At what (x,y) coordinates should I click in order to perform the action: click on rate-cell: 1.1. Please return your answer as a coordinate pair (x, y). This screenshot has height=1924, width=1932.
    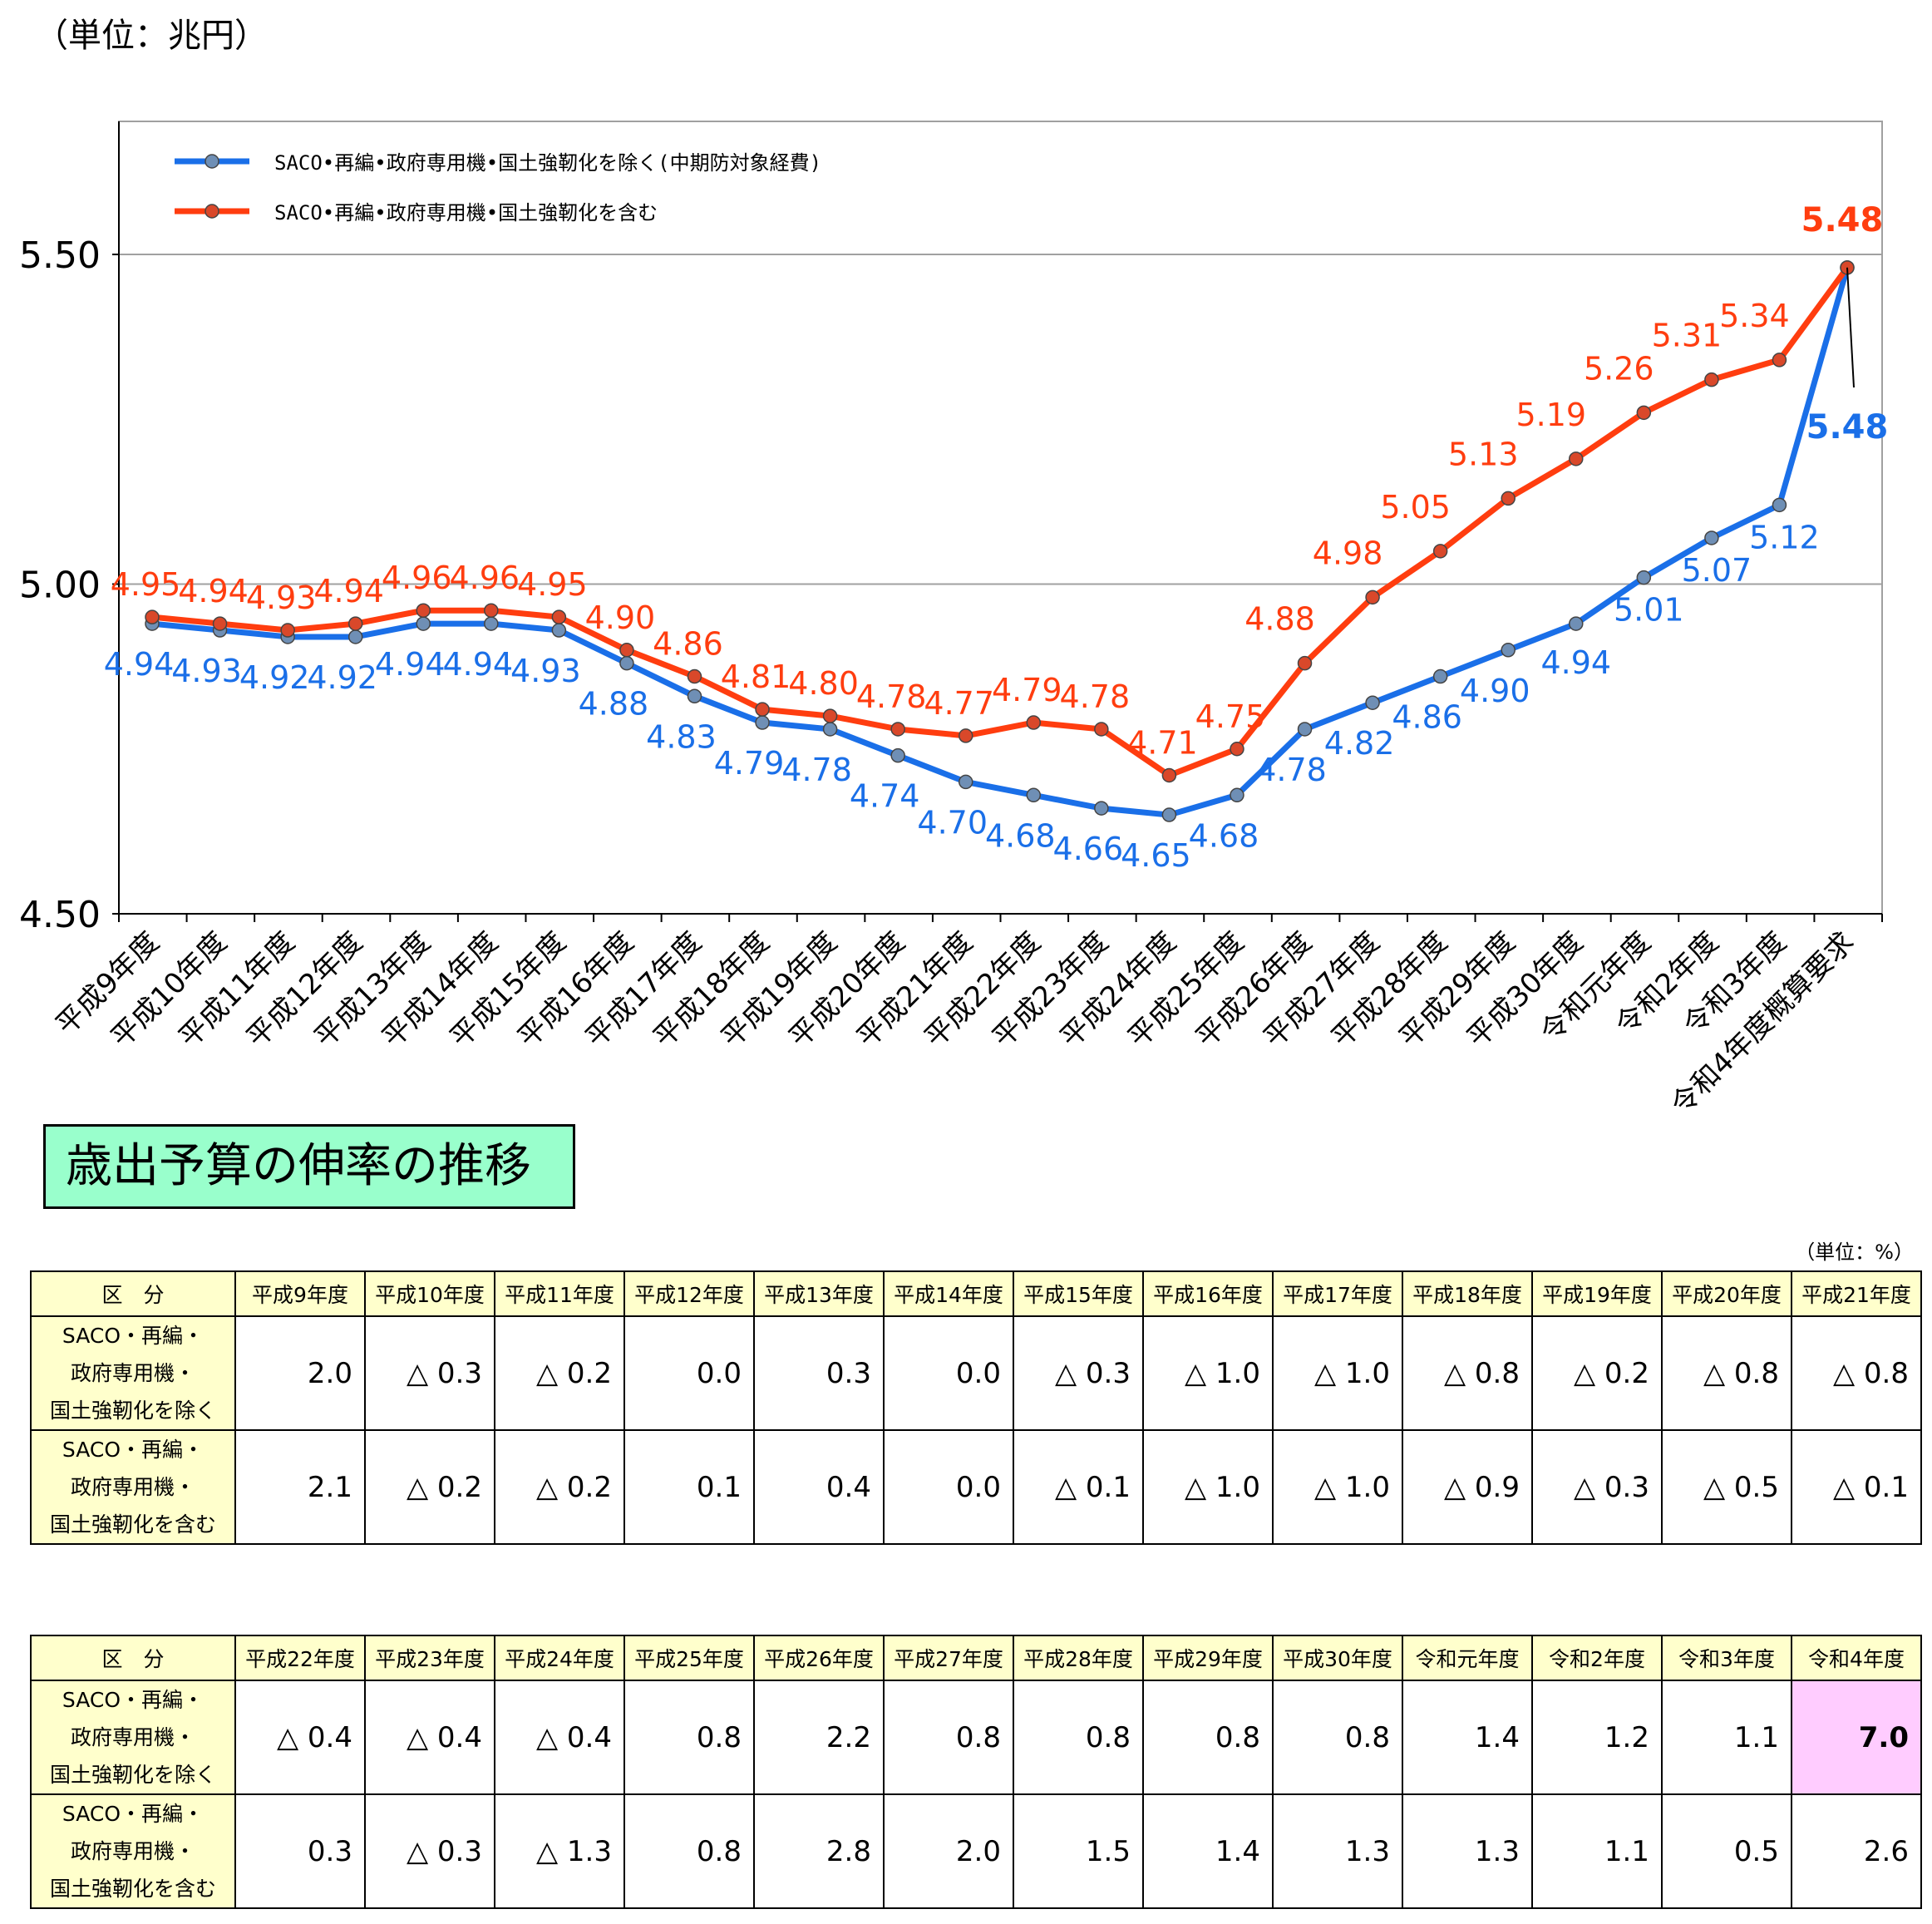
    Looking at the image, I should click on (1597, 1851).